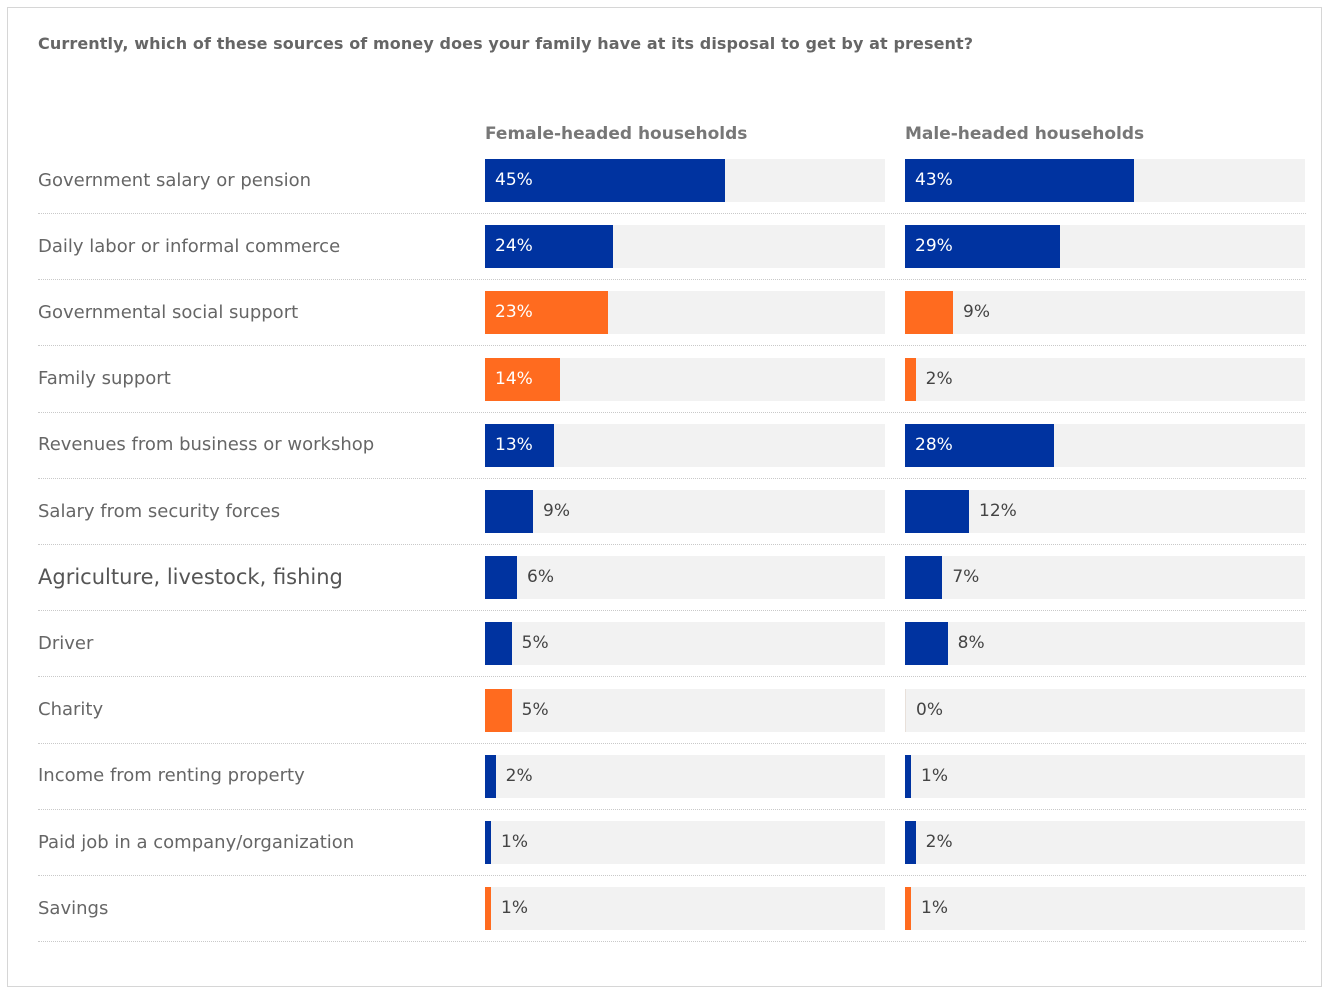 The width and height of the screenshot is (1325, 987). I want to click on category-label: Agriculture, livestock, fishing, so click(190, 576).